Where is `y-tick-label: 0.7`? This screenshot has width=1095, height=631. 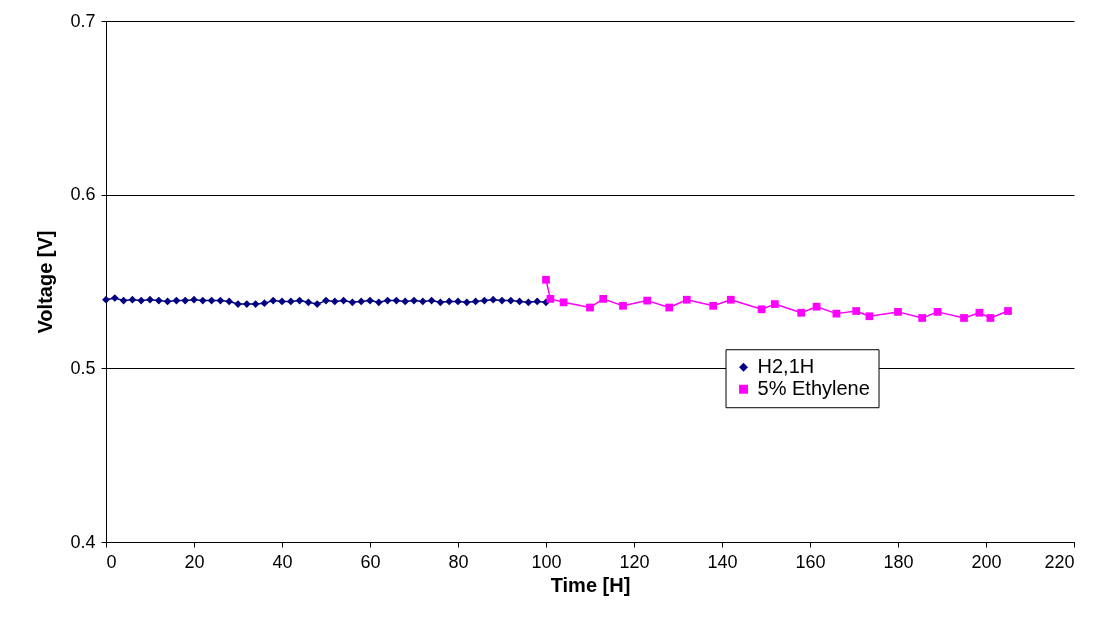 y-tick-label: 0.7 is located at coordinates (83, 20).